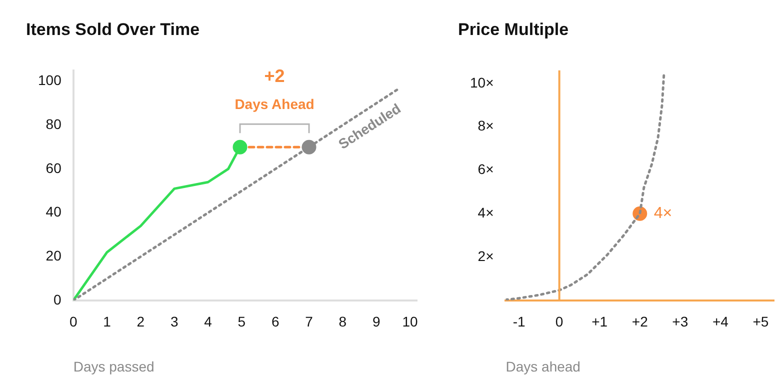 This screenshot has height=391, width=778. I want to click on x-tick-label: 6, so click(275, 322).